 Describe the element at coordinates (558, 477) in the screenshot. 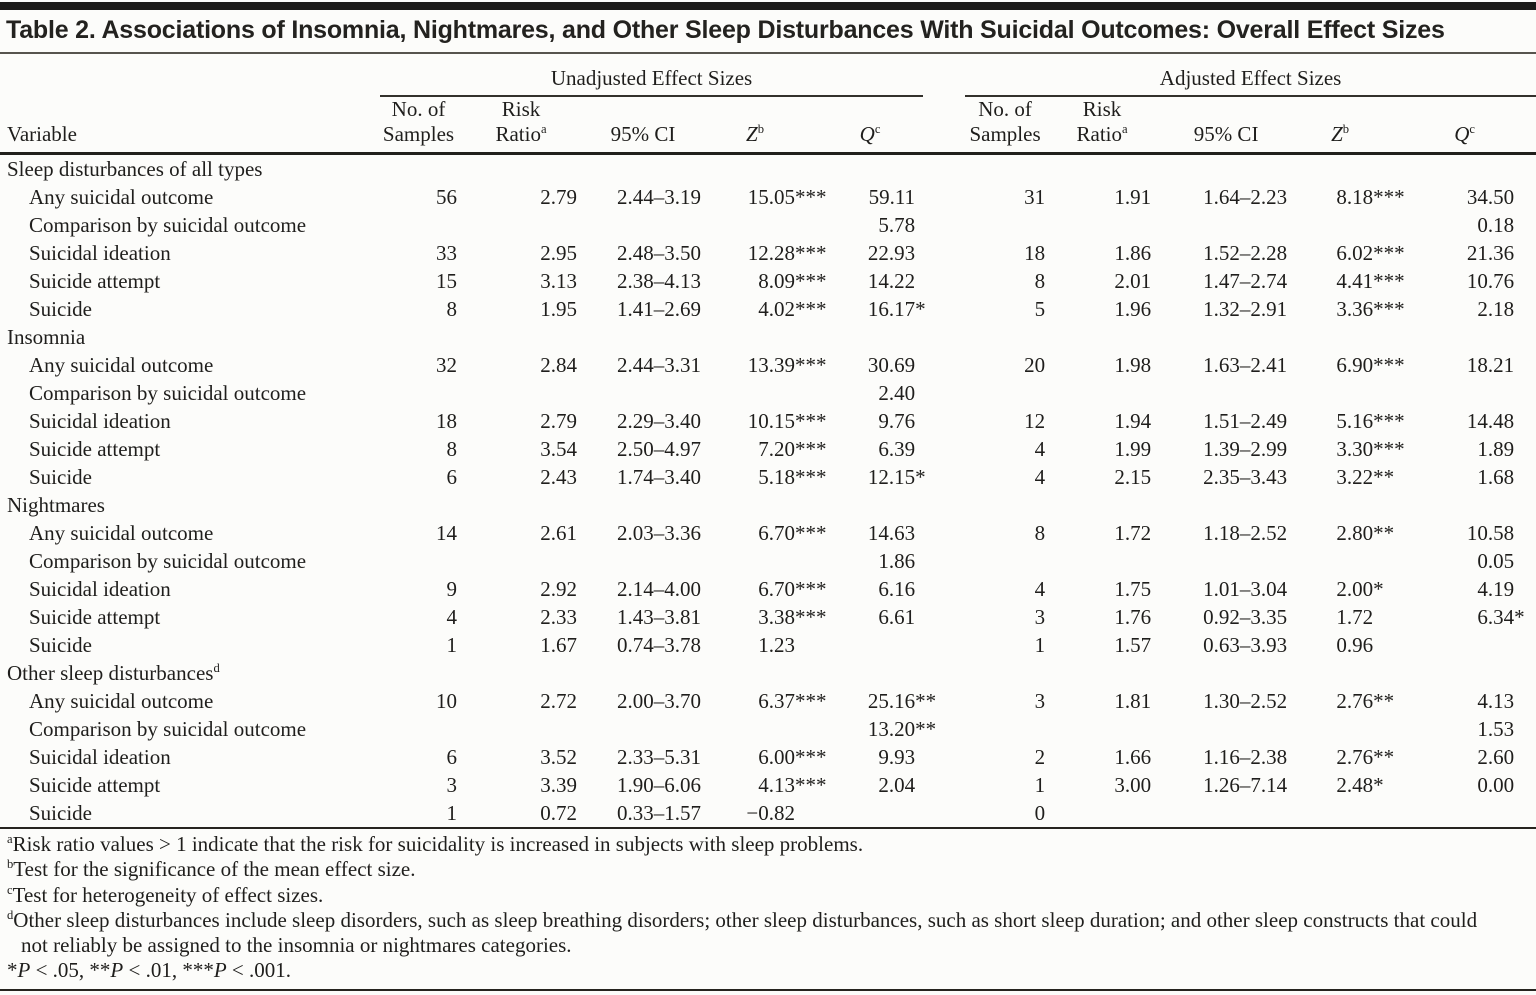

I see `risk-ratio-unadjusted-cell: 2.43` at that location.